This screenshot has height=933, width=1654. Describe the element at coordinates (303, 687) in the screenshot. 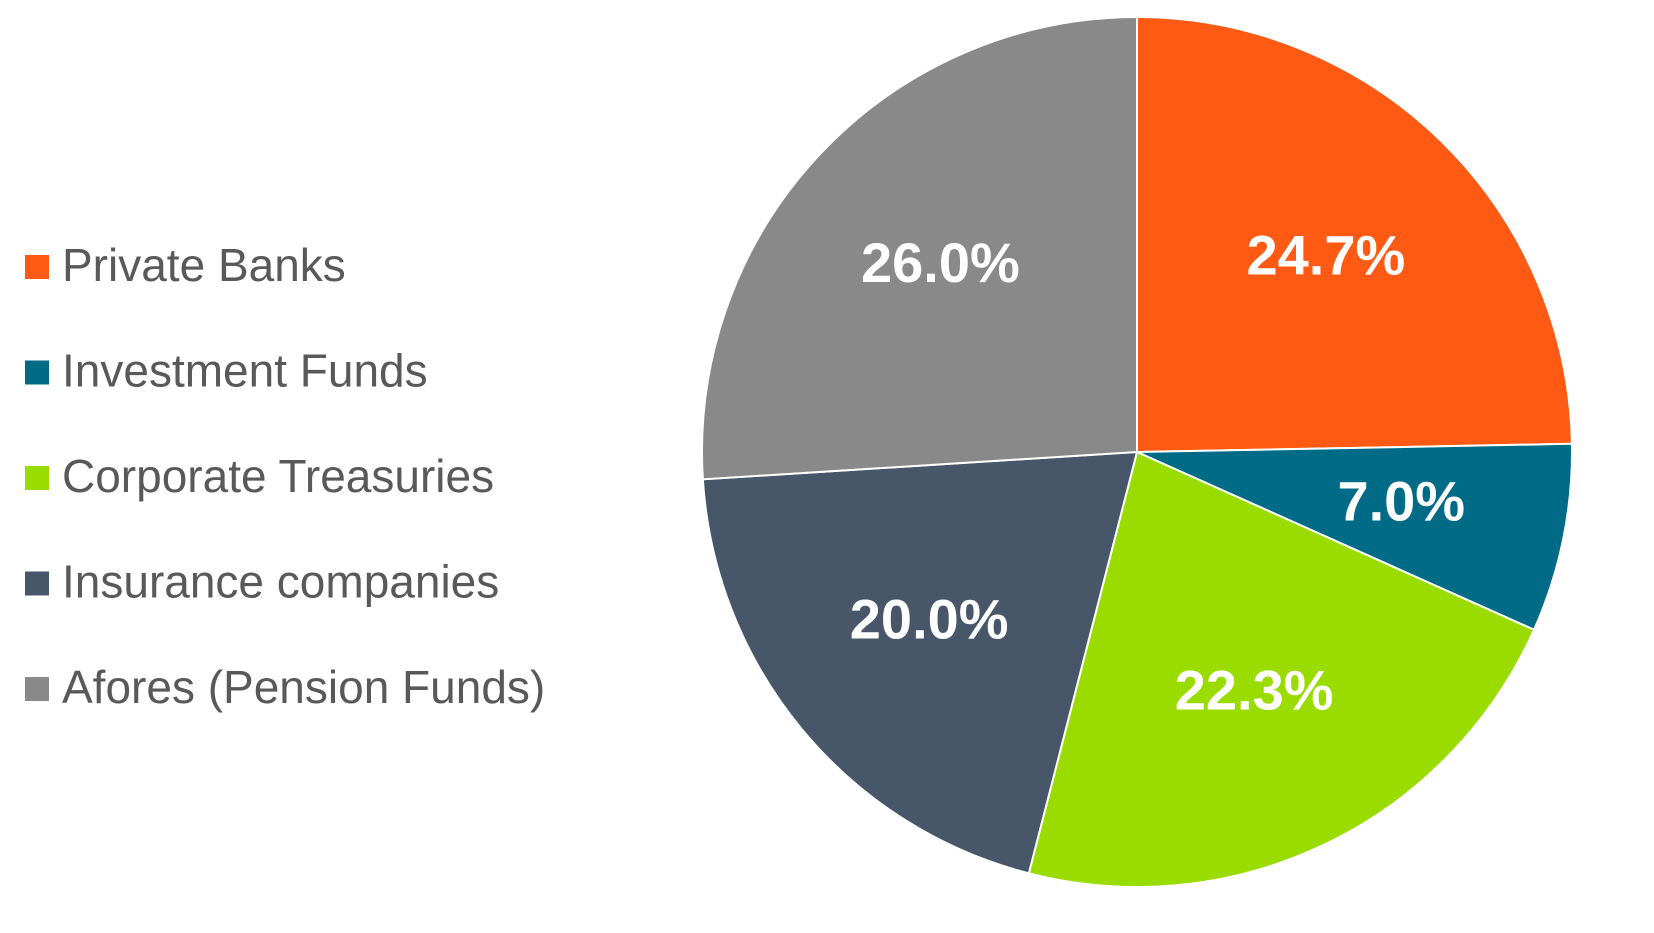

I see `legend-label: Afores (Pension Funds)` at that location.